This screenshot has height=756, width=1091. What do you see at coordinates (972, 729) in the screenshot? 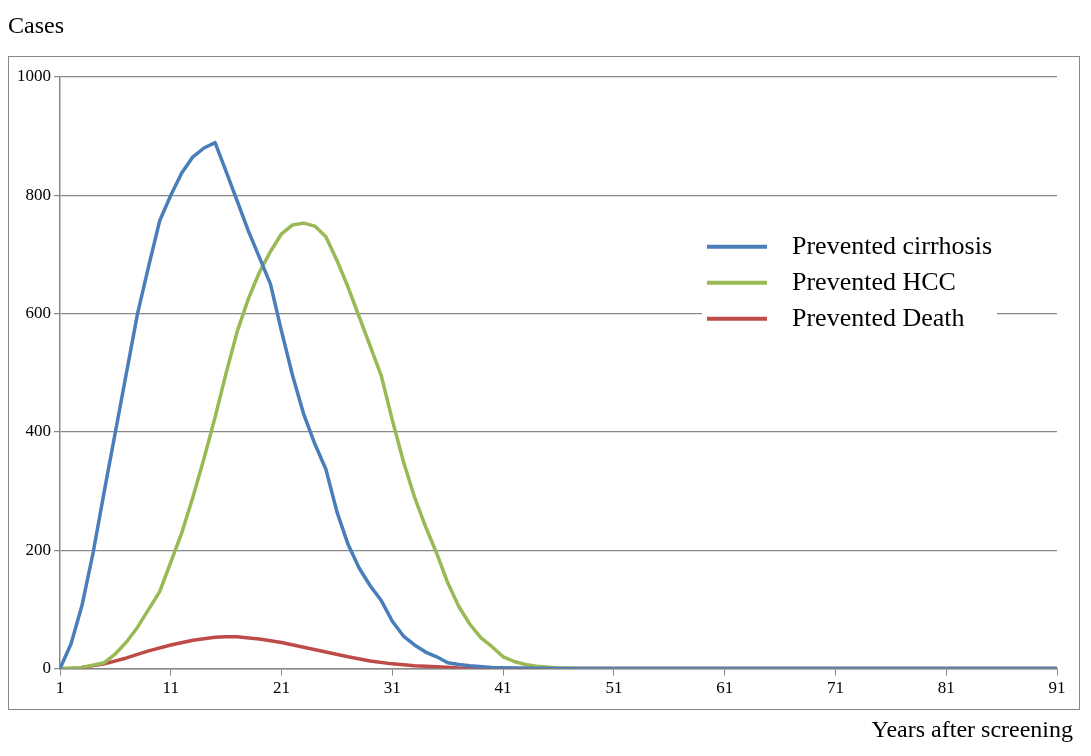
I see `x-axis-title: Years after screening` at bounding box center [972, 729].